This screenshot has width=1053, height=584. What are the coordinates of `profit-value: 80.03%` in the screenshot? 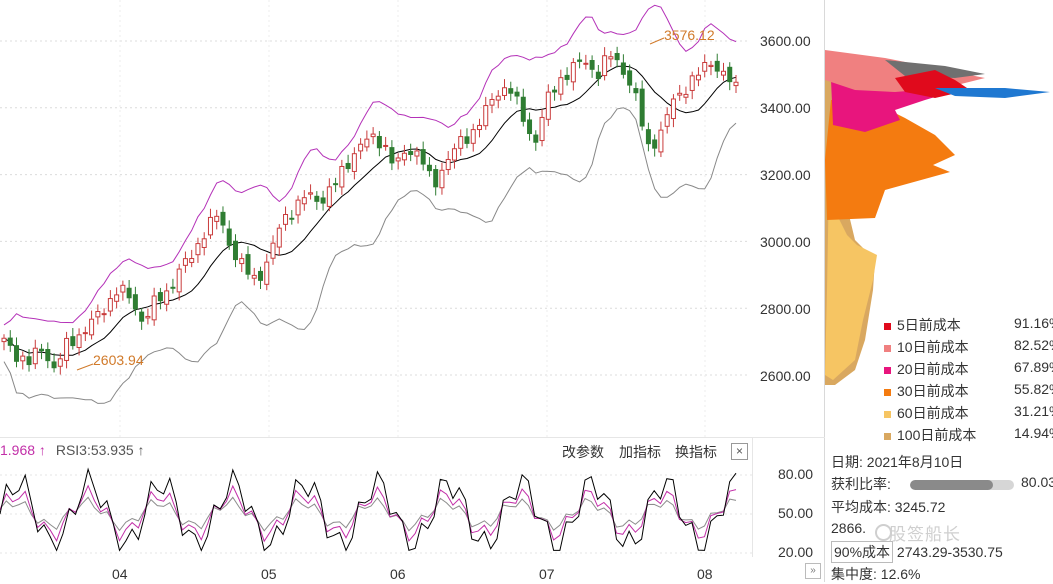 It's located at (1037, 482).